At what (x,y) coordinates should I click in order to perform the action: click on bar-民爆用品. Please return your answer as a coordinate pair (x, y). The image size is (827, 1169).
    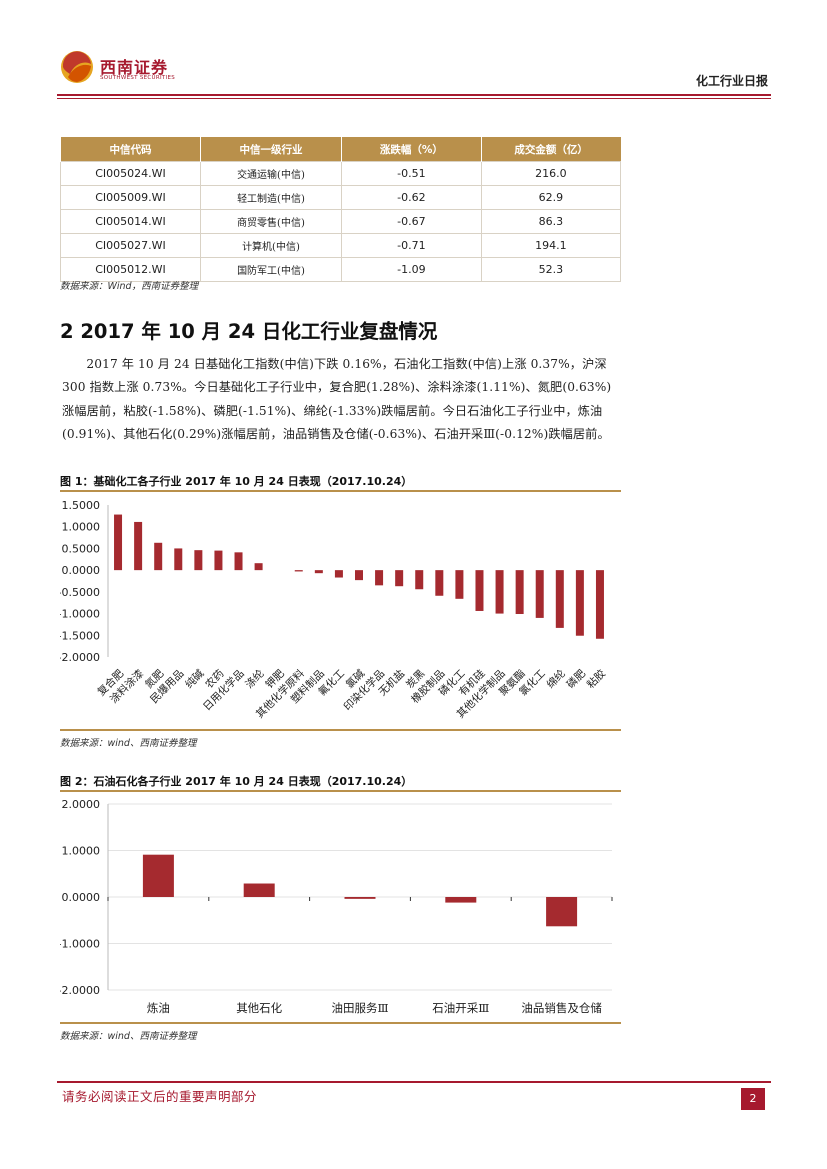
    Looking at the image, I should click on (178, 559).